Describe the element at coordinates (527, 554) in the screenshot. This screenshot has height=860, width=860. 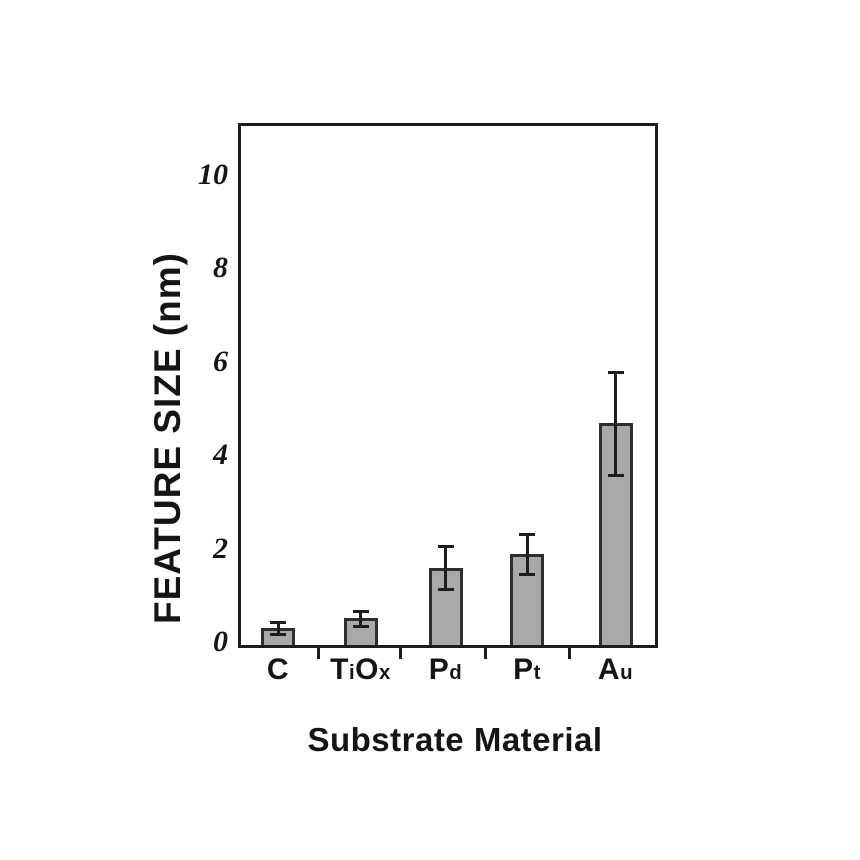
I see `error-bar-pt` at that location.